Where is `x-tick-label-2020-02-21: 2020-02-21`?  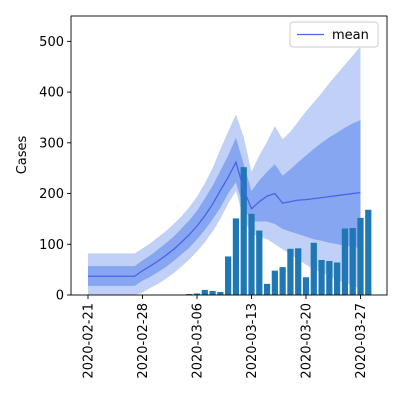 x-tick-label-2020-02-21: 2020-02-21 is located at coordinates (89, 341).